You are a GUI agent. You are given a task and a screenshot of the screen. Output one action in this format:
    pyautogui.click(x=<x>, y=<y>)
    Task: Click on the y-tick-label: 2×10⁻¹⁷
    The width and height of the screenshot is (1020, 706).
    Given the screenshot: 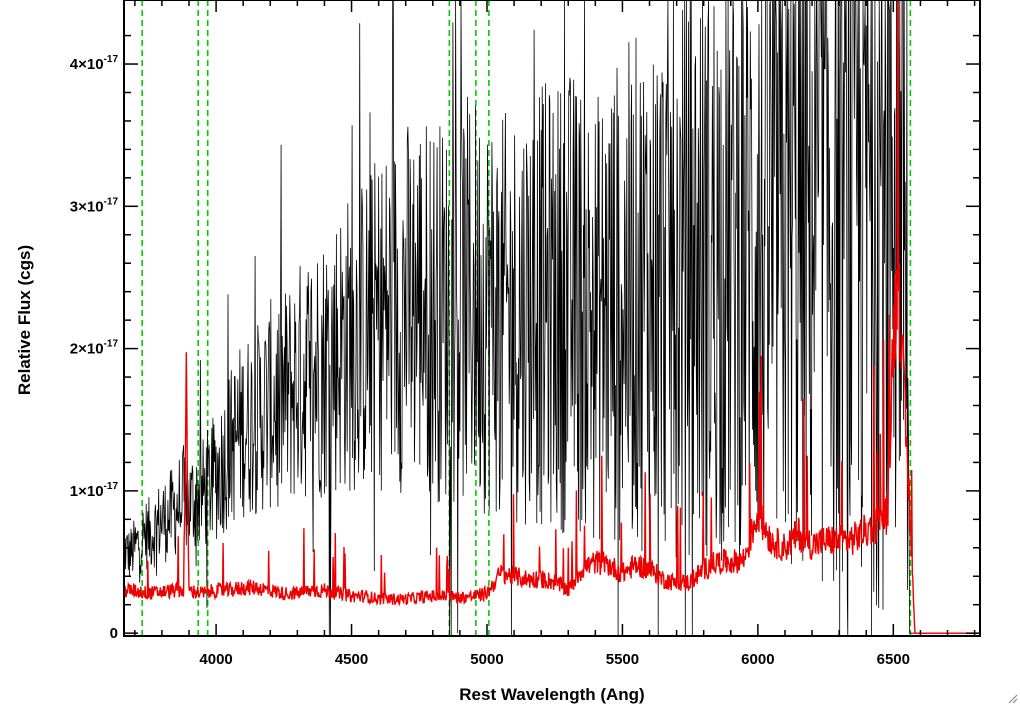 What is the action you would take?
    pyautogui.click(x=94, y=348)
    